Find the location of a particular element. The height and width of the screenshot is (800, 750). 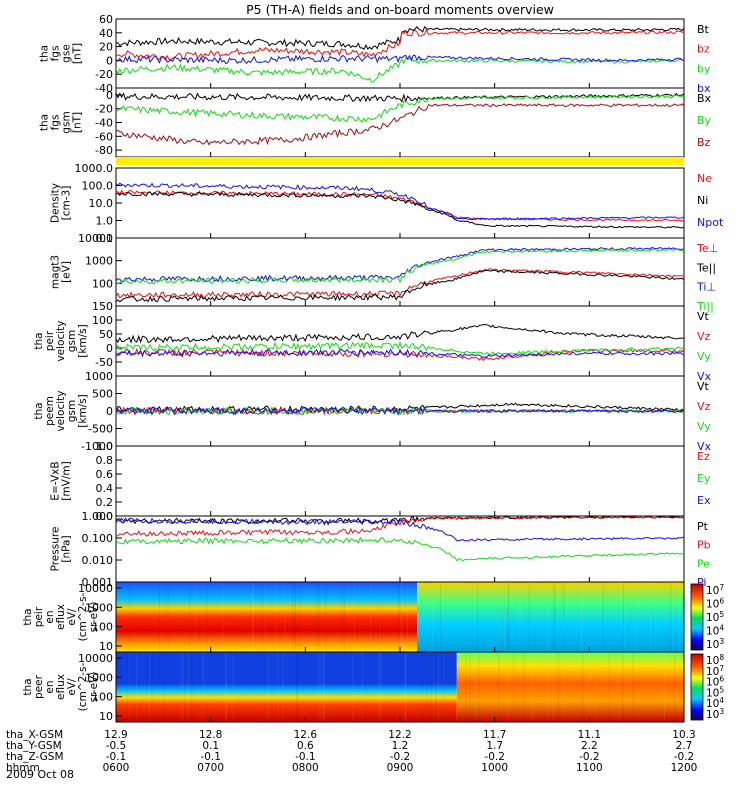

x-row-value: -0.1 is located at coordinates (210, 757).